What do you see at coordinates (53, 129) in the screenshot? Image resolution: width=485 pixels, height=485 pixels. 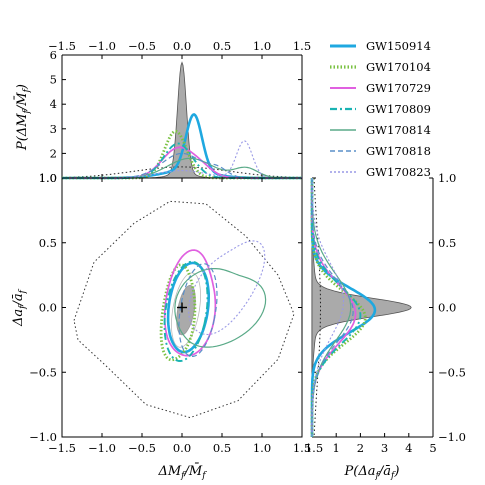 I see `top-y-tick-label: 3` at bounding box center [53, 129].